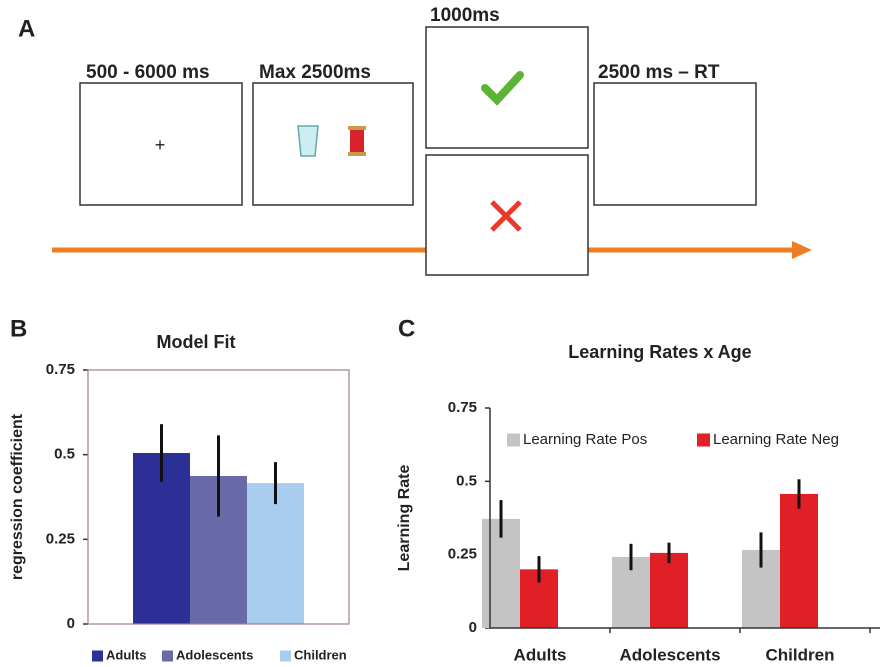 The height and width of the screenshot is (667, 880). Describe the element at coordinates (800, 654) in the screenshot. I see `x-tick-label: Children` at that location.